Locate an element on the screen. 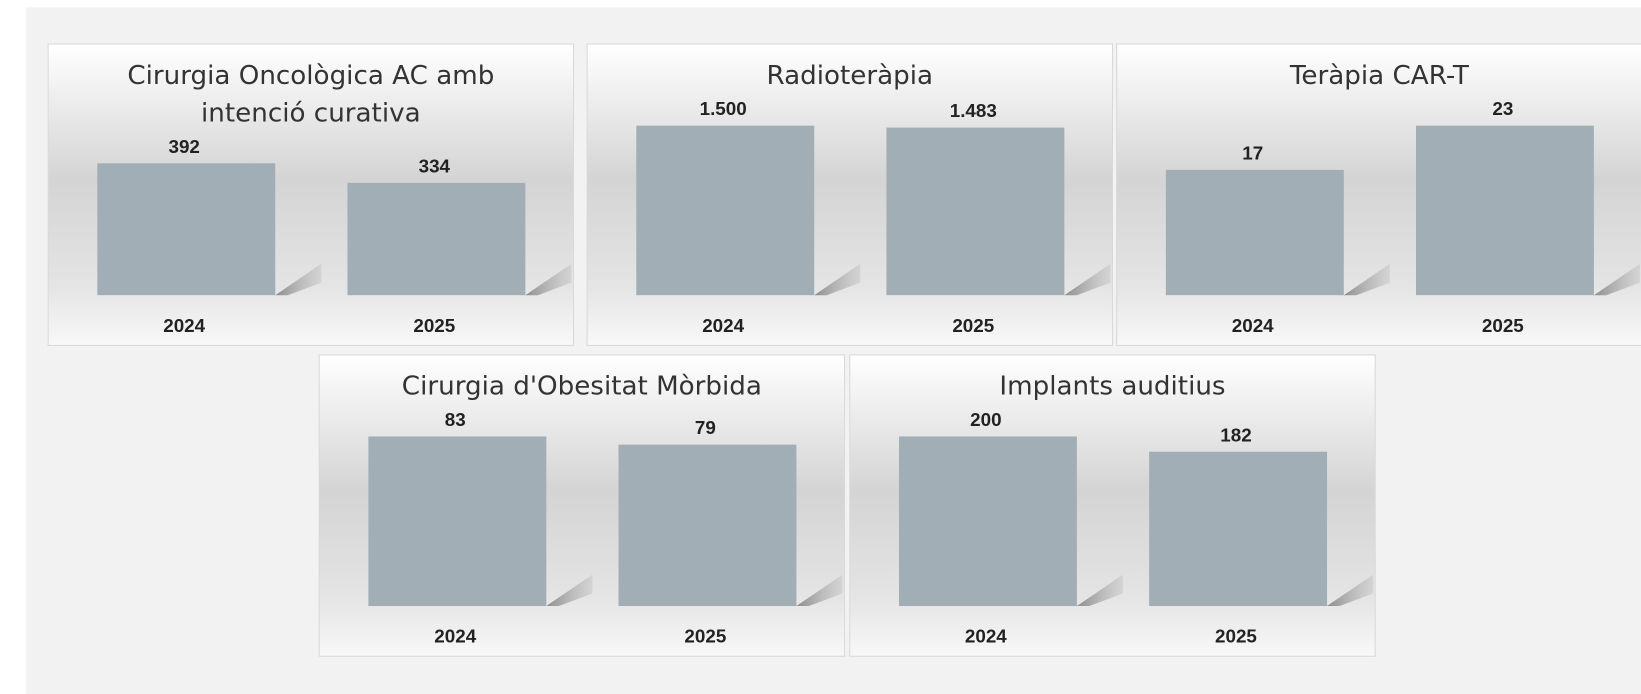 The image size is (1641, 694). chart-title: Teràpia CAR-T is located at coordinates (1379, 75).